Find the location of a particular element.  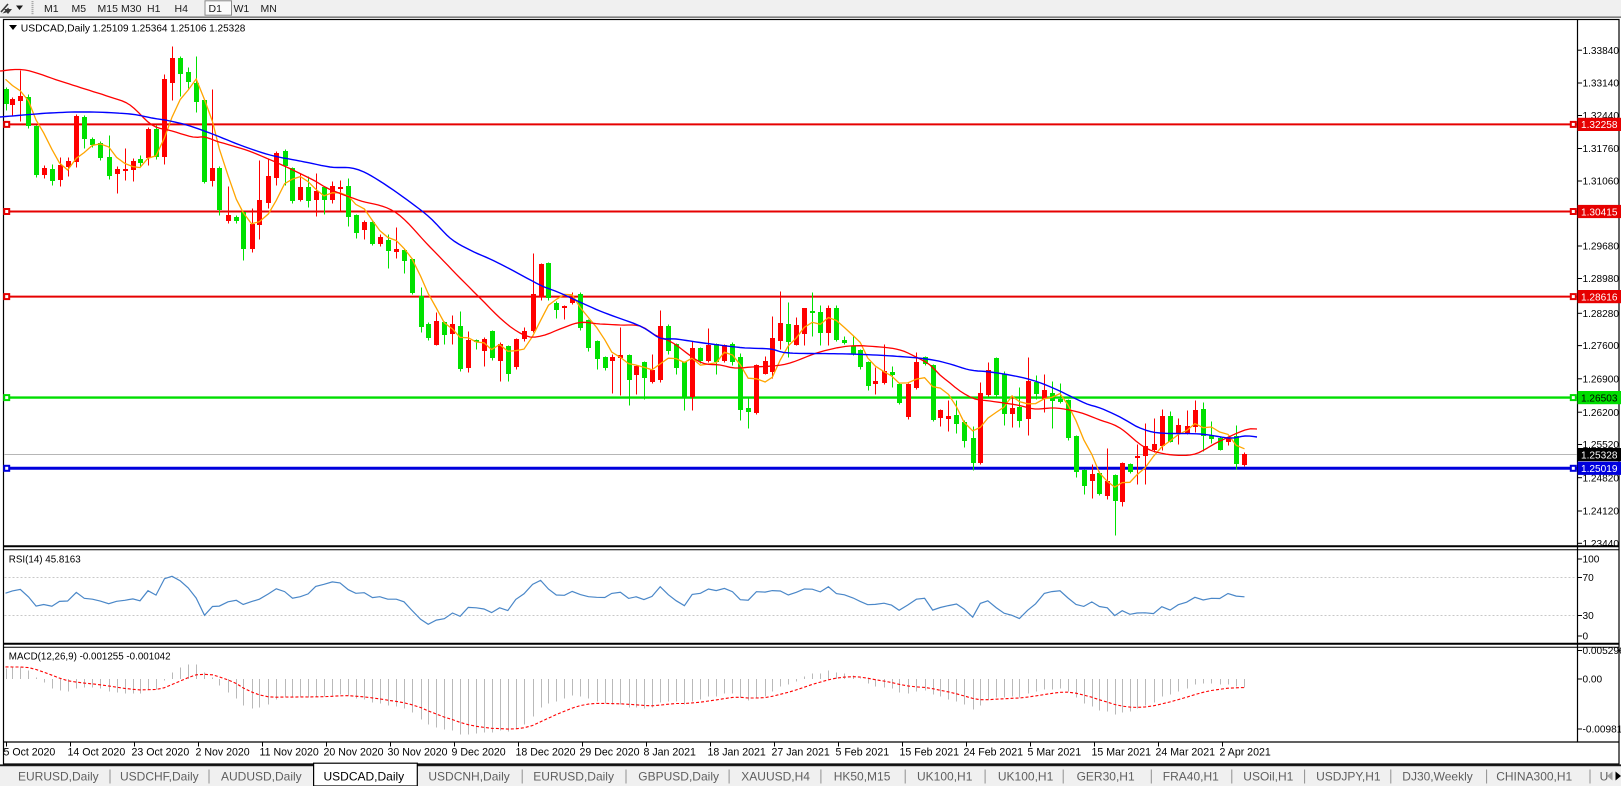

svg-text: 5 Oct 2020 is located at coordinates (30, 753).